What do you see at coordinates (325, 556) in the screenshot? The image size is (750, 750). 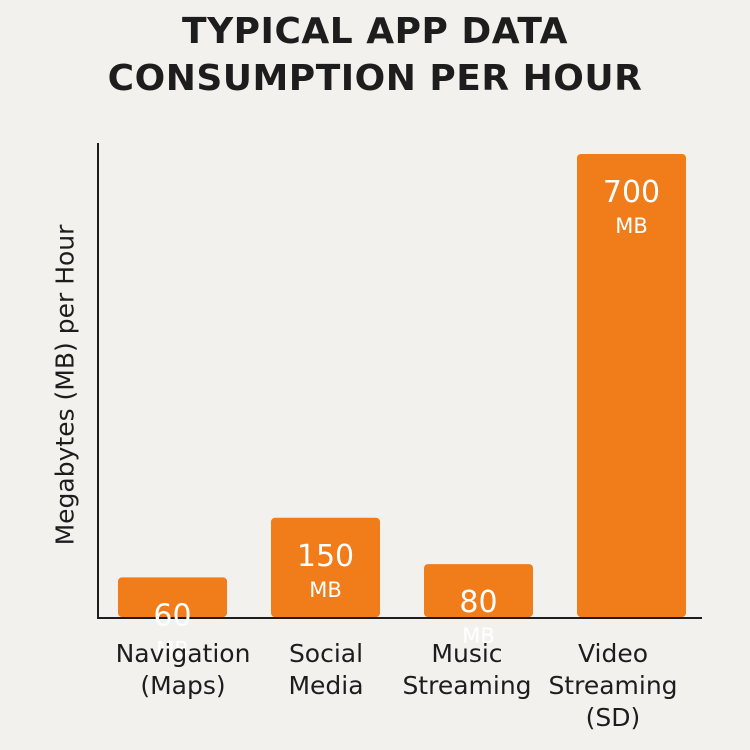 I see `data-label-value-social-media: 150` at bounding box center [325, 556].